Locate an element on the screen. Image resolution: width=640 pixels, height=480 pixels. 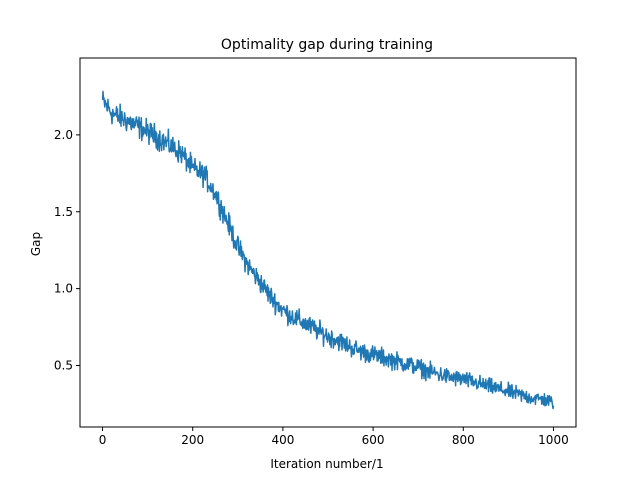
y-axis-label: Gap is located at coordinates (36, 244).